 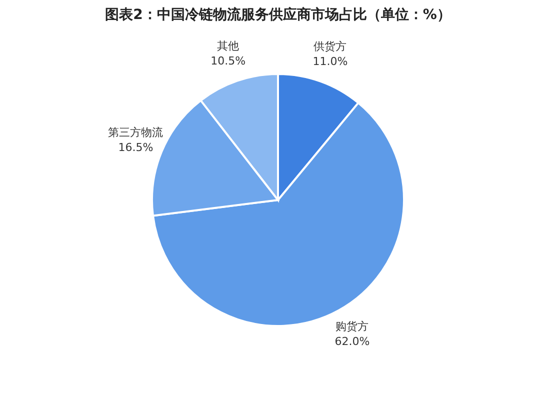 What do you see at coordinates (330, 61) in the screenshot?
I see `data-label: 11.0%` at bounding box center [330, 61].